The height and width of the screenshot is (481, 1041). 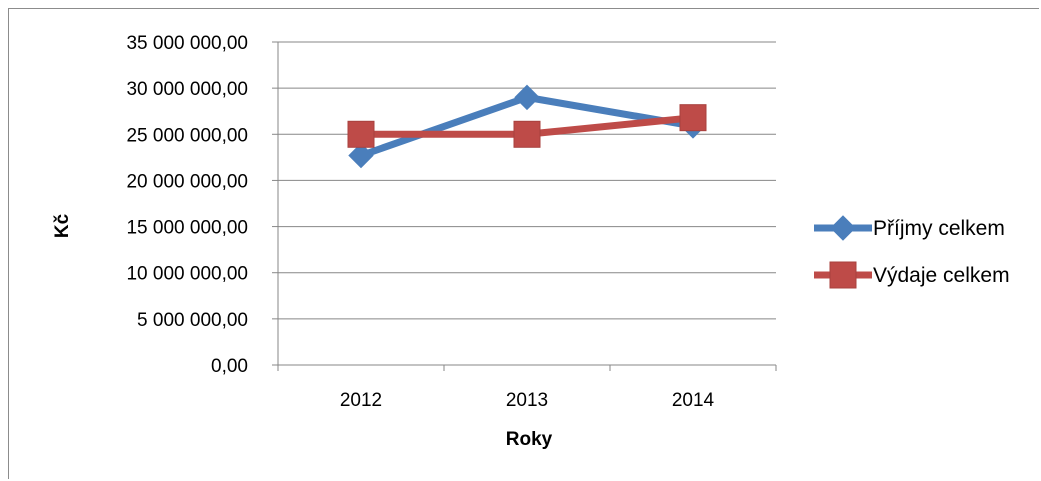 I want to click on x-tick-label: 2013, so click(x=527, y=400).